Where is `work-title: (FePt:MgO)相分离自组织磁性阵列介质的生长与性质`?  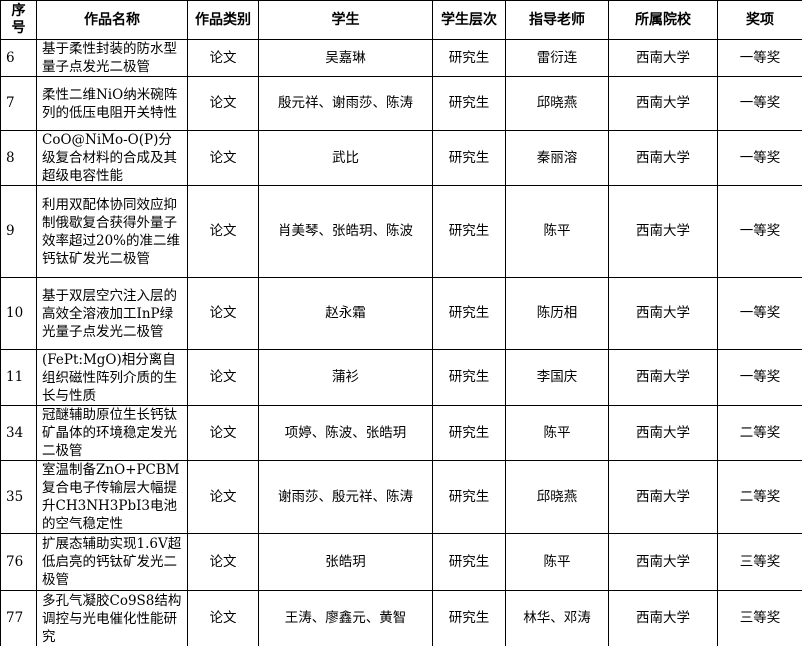 work-title: (FePt:MgO)相分离自组织磁性阵列介质的生长与性质 is located at coordinates (112, 377).